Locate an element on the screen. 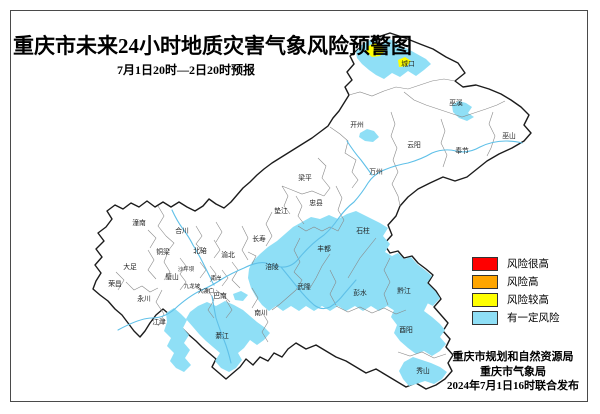  district-label: 璧山 is located at coordinates (172, 276).